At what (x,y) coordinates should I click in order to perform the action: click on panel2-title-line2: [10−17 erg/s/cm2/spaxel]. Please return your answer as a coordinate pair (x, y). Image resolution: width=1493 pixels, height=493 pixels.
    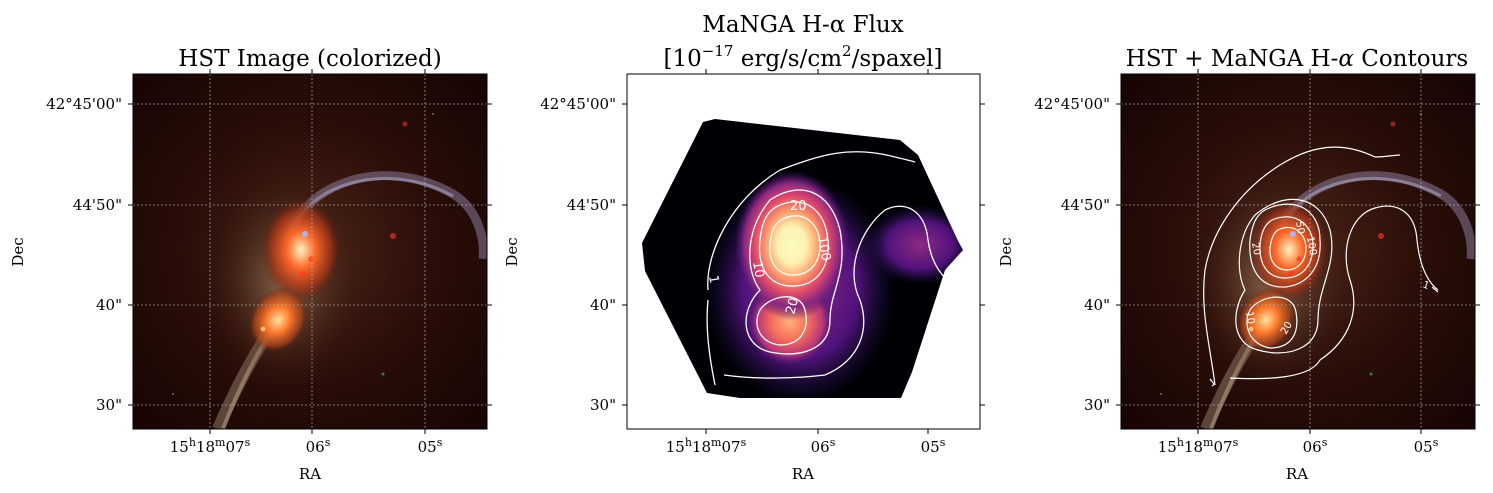
    Looking at the image, I should click on (803, 57).